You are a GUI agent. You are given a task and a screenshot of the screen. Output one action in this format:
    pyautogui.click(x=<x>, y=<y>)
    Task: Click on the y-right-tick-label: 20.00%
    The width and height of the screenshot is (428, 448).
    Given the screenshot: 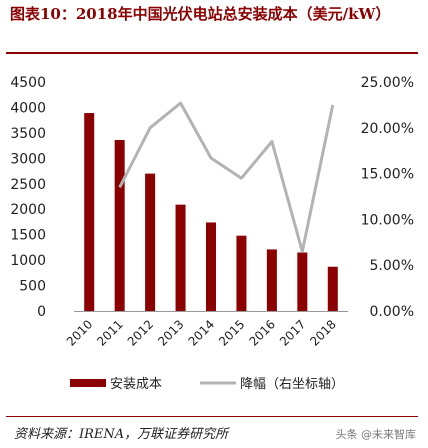 What is the action you would take?
    pyautogui.click(x=387, y=129)
    